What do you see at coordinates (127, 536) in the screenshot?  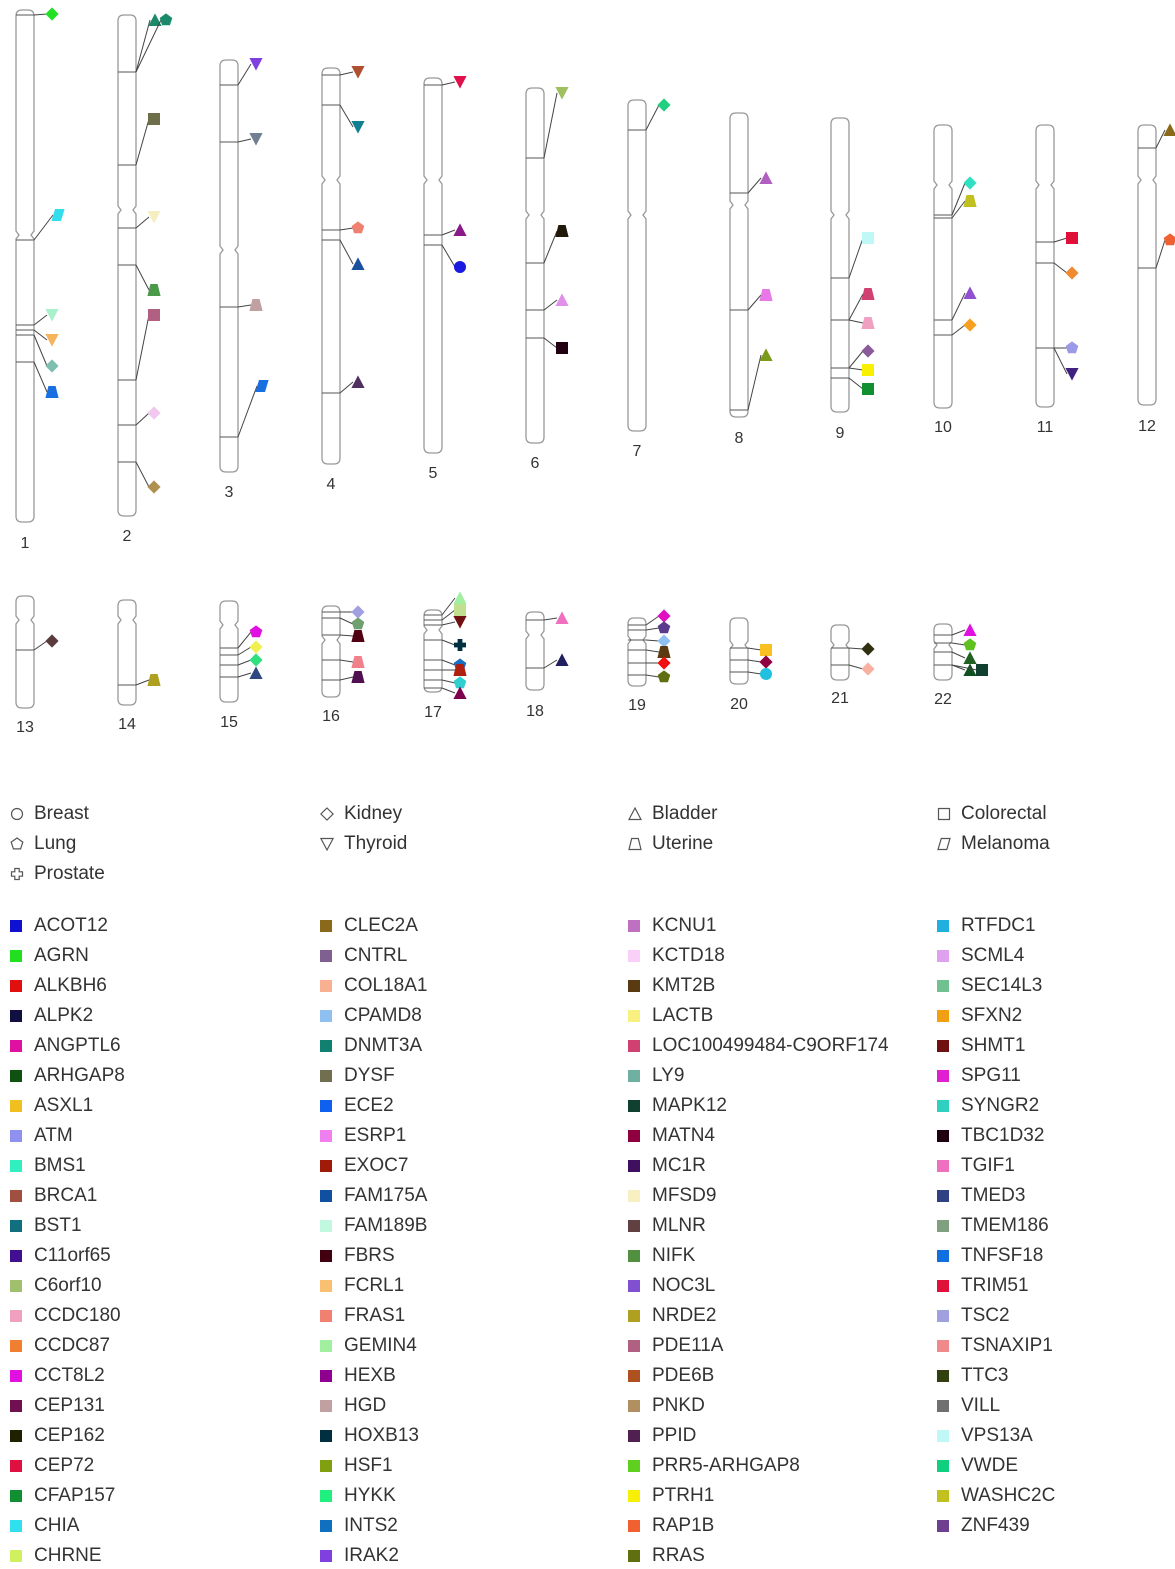 I see `chromosome-label: 2` at bounding box center [127, 536].